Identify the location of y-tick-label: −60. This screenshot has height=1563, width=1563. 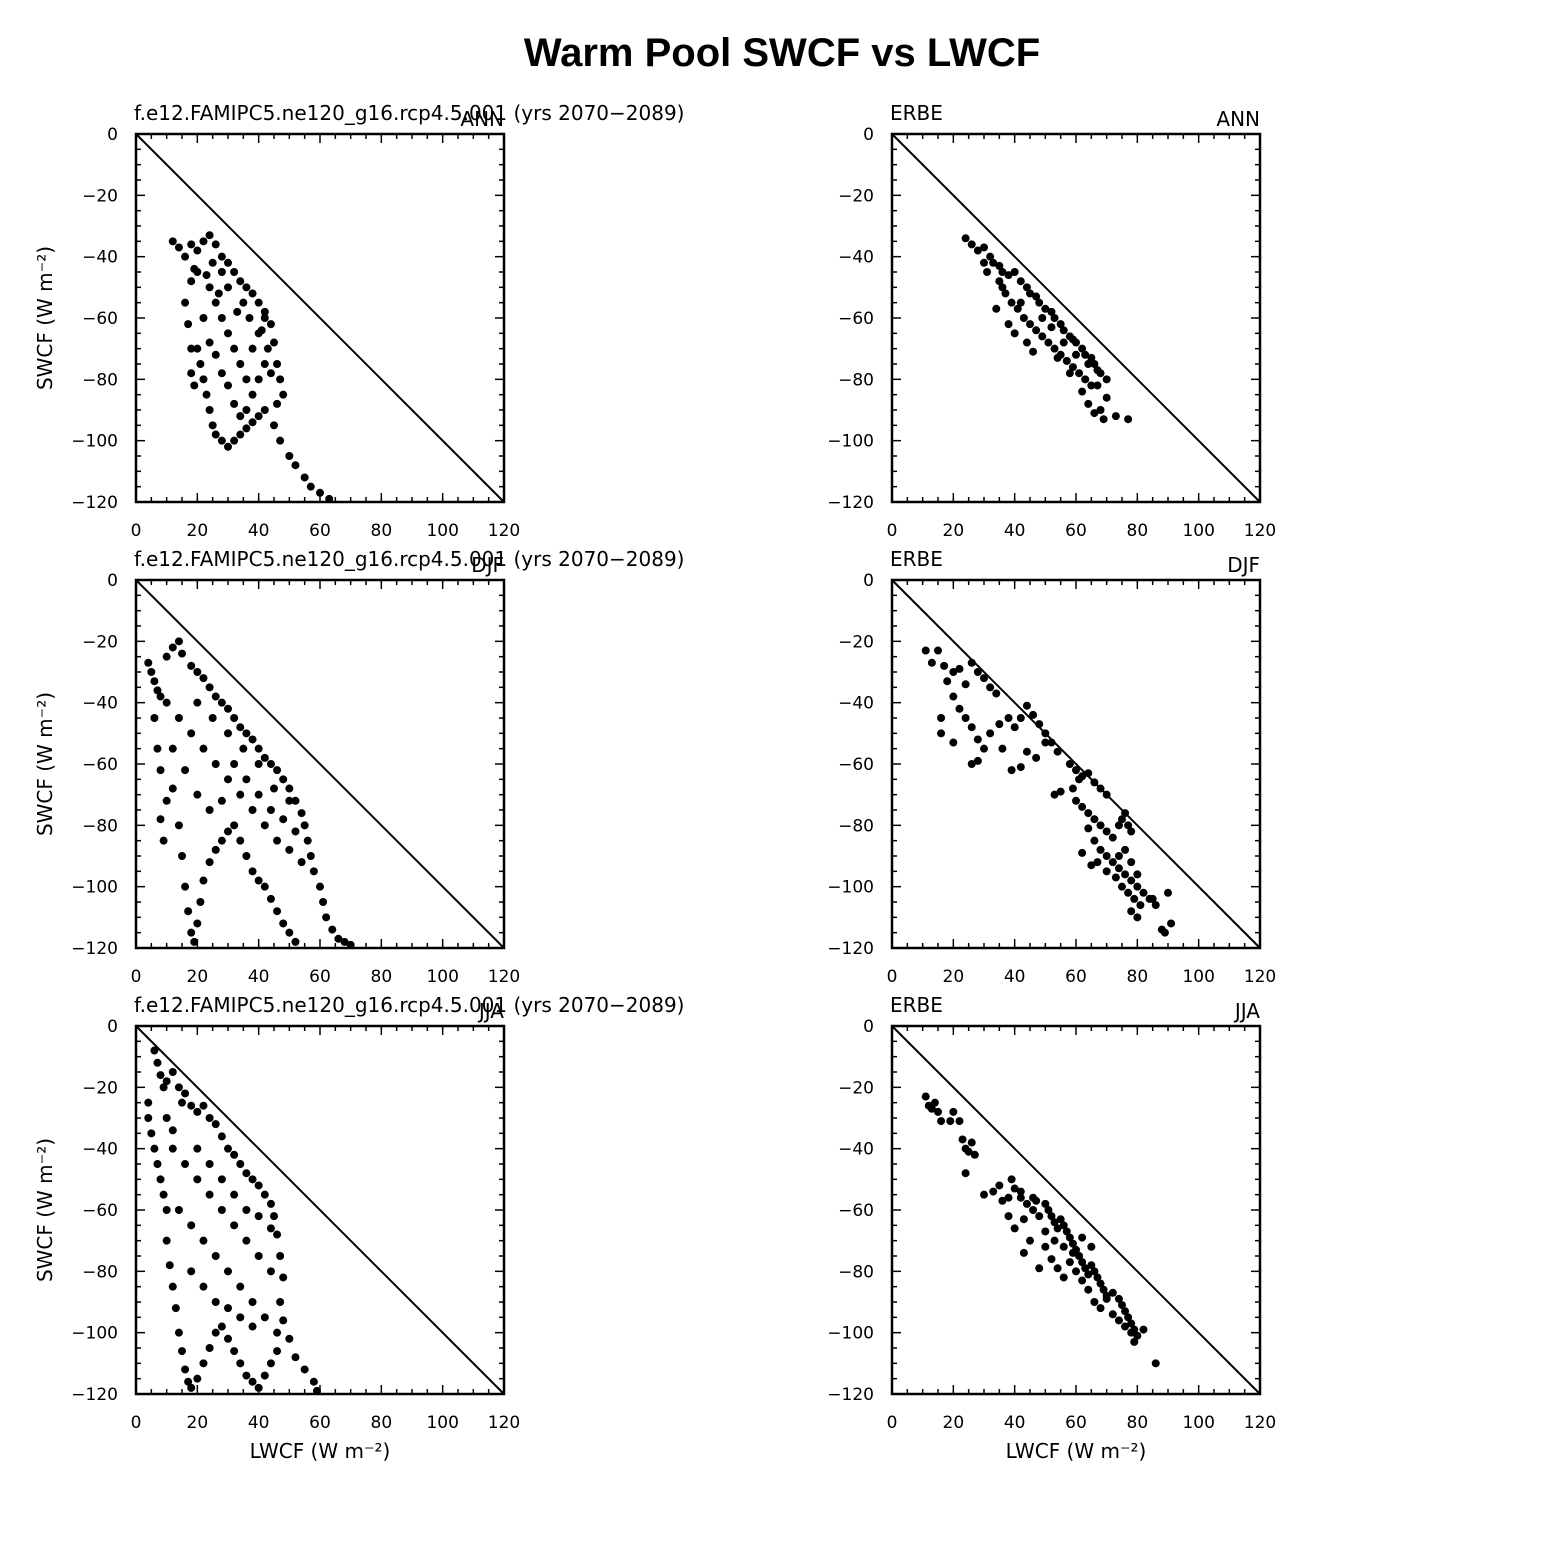
(100, 1211).